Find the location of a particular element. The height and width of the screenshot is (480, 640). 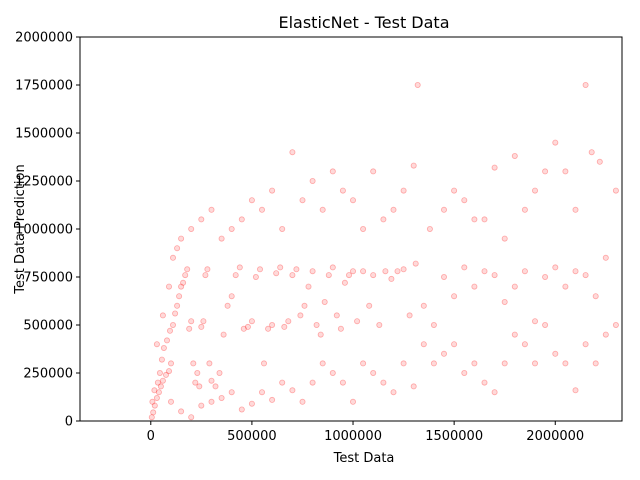

y-axis-label: Test Data Prediction is located at coordinates (20, 229).